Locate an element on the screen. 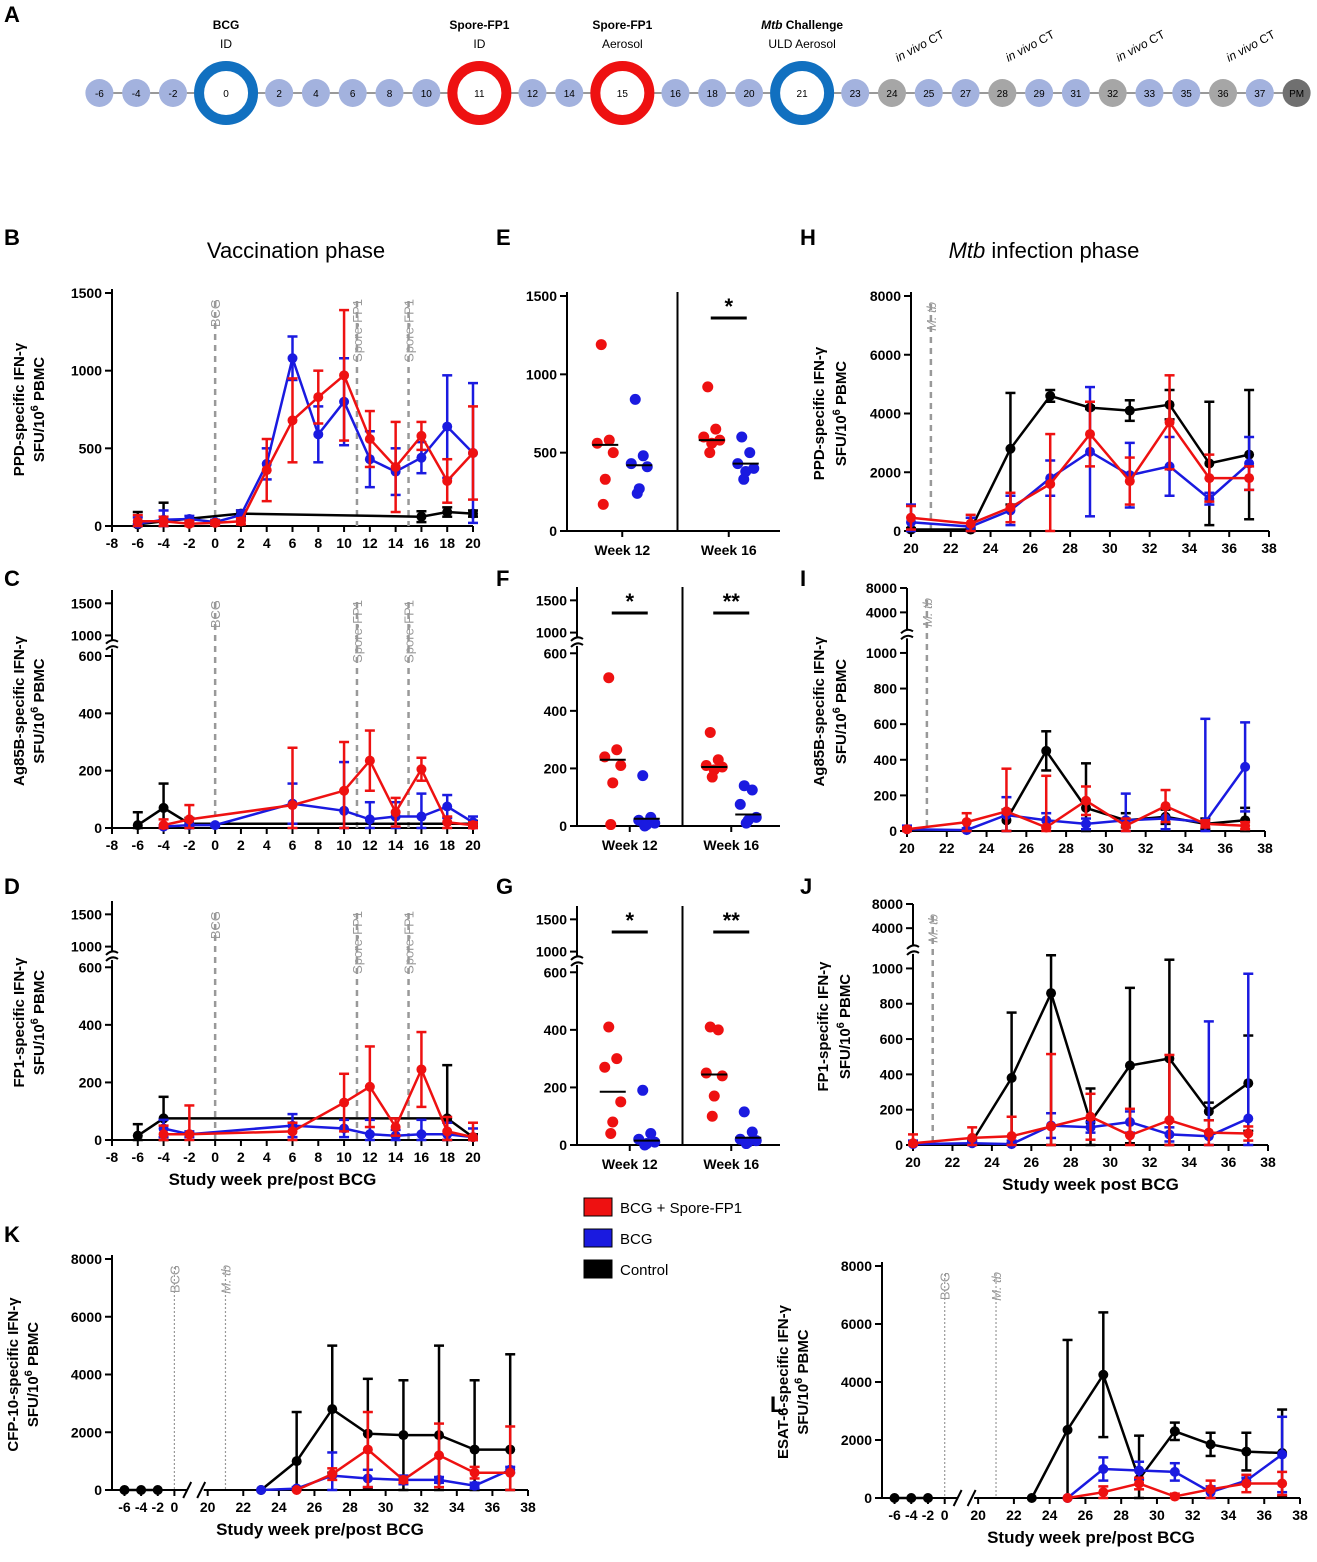 The height and width of the screenshot is (1562, 1317). timeline-ct-label: in vivo CT is located at coordinates (1030, 46).